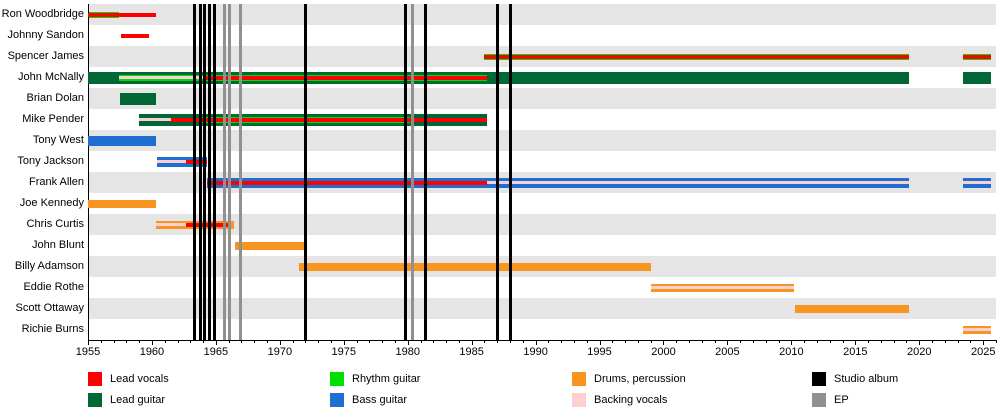 This screenshot has width=1000, height=420. I want to click on member-label: Brian Dolan, so click(55, 97).